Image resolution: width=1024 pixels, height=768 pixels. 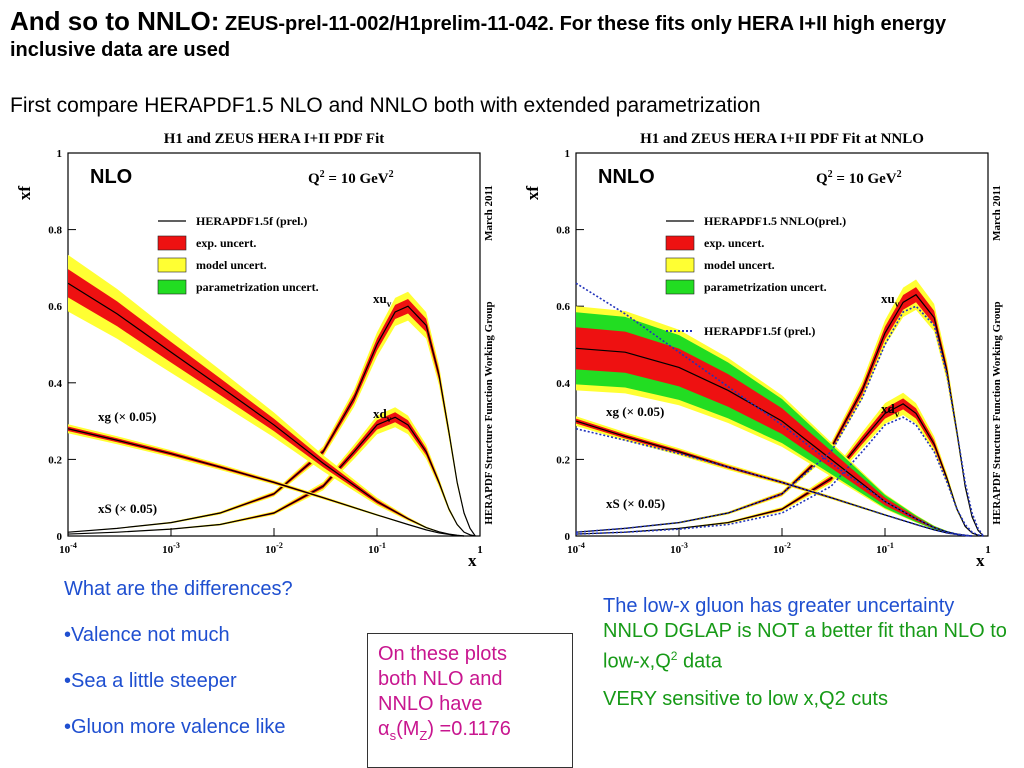 I want to click on gluon-uncertainty-text: The low-x gluon has greater uncertainty, so click(x=779, y=606).